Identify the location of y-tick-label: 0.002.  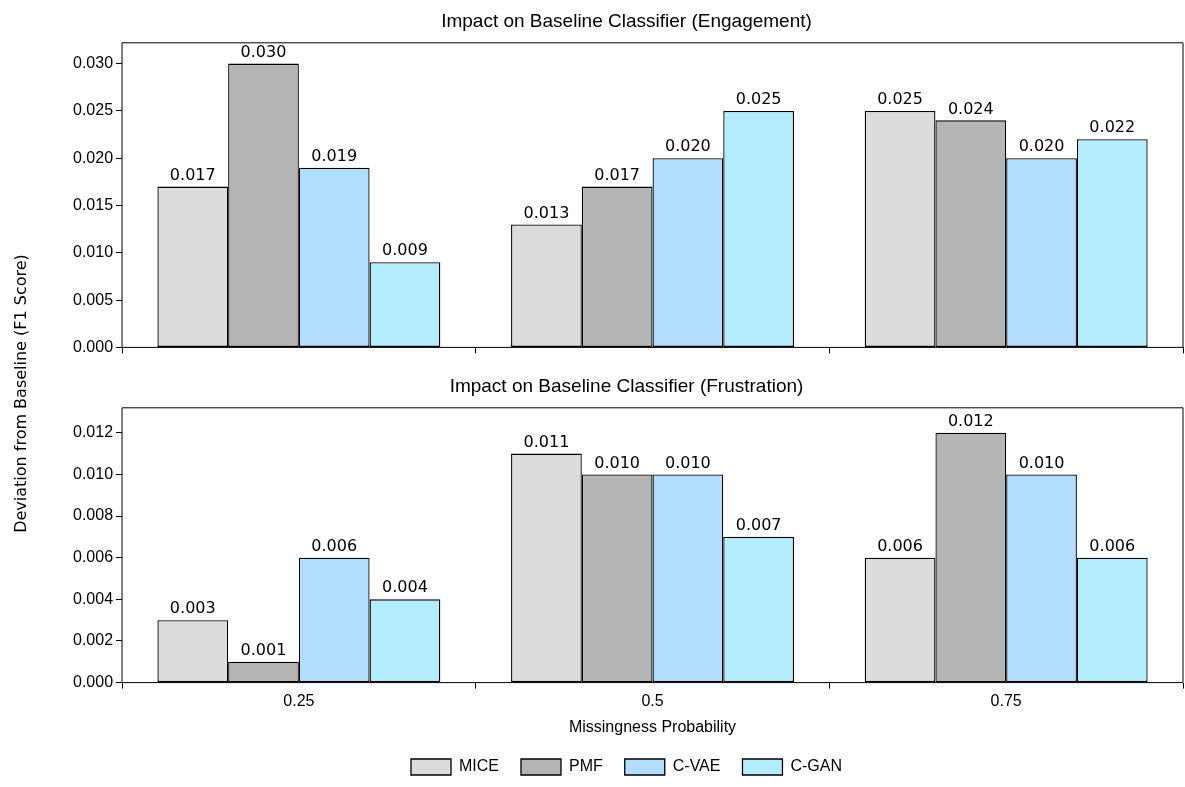
(93, 640).